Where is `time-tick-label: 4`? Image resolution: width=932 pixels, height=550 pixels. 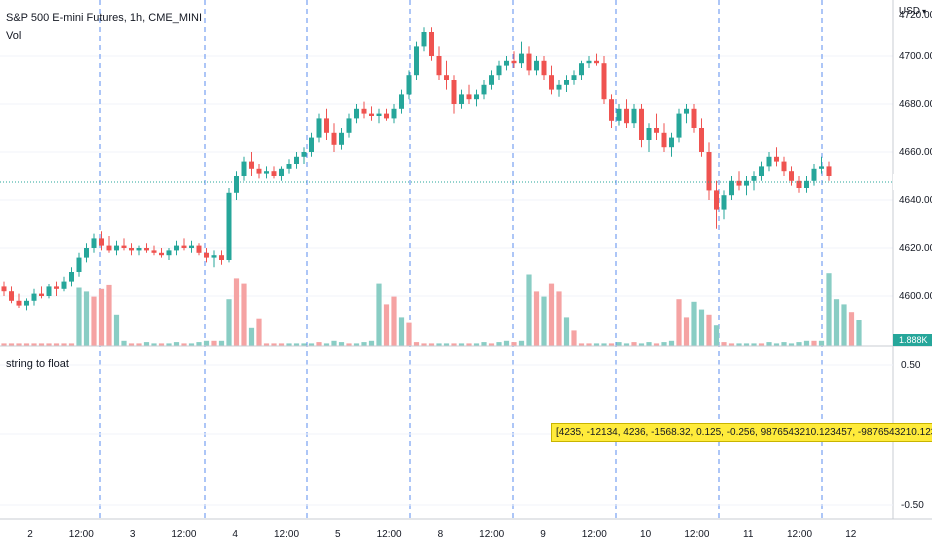 time-tick-label: 4 is located at coordinates (235, 534).